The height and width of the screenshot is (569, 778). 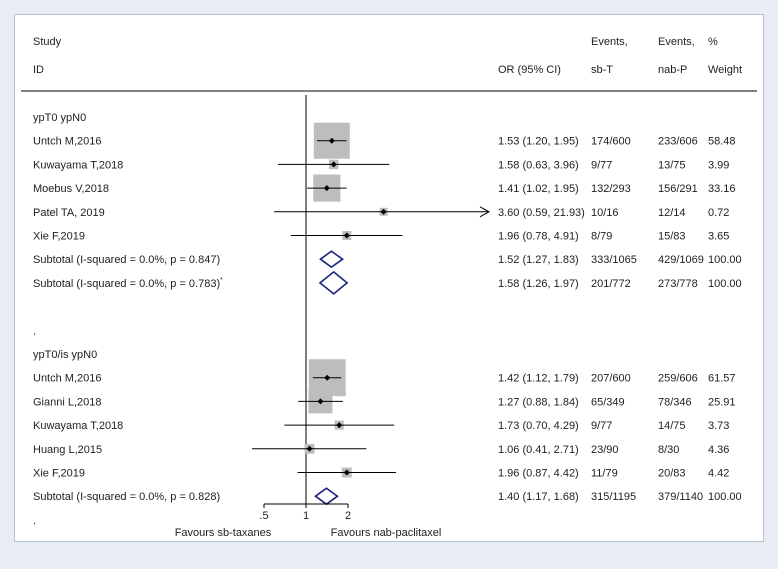 What do you see at coordinates (676, 42) in the screenshot?
I see `header-events-nabp: Events,` at bounding box center [676, 42].